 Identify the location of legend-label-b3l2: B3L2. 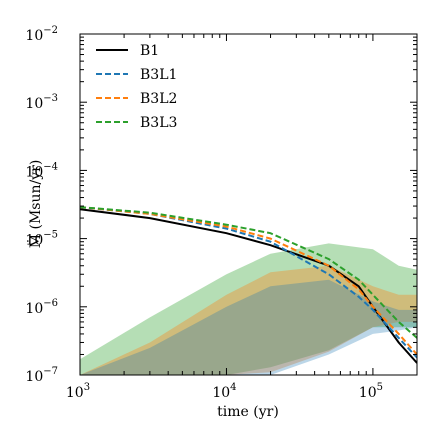
(158, 99).